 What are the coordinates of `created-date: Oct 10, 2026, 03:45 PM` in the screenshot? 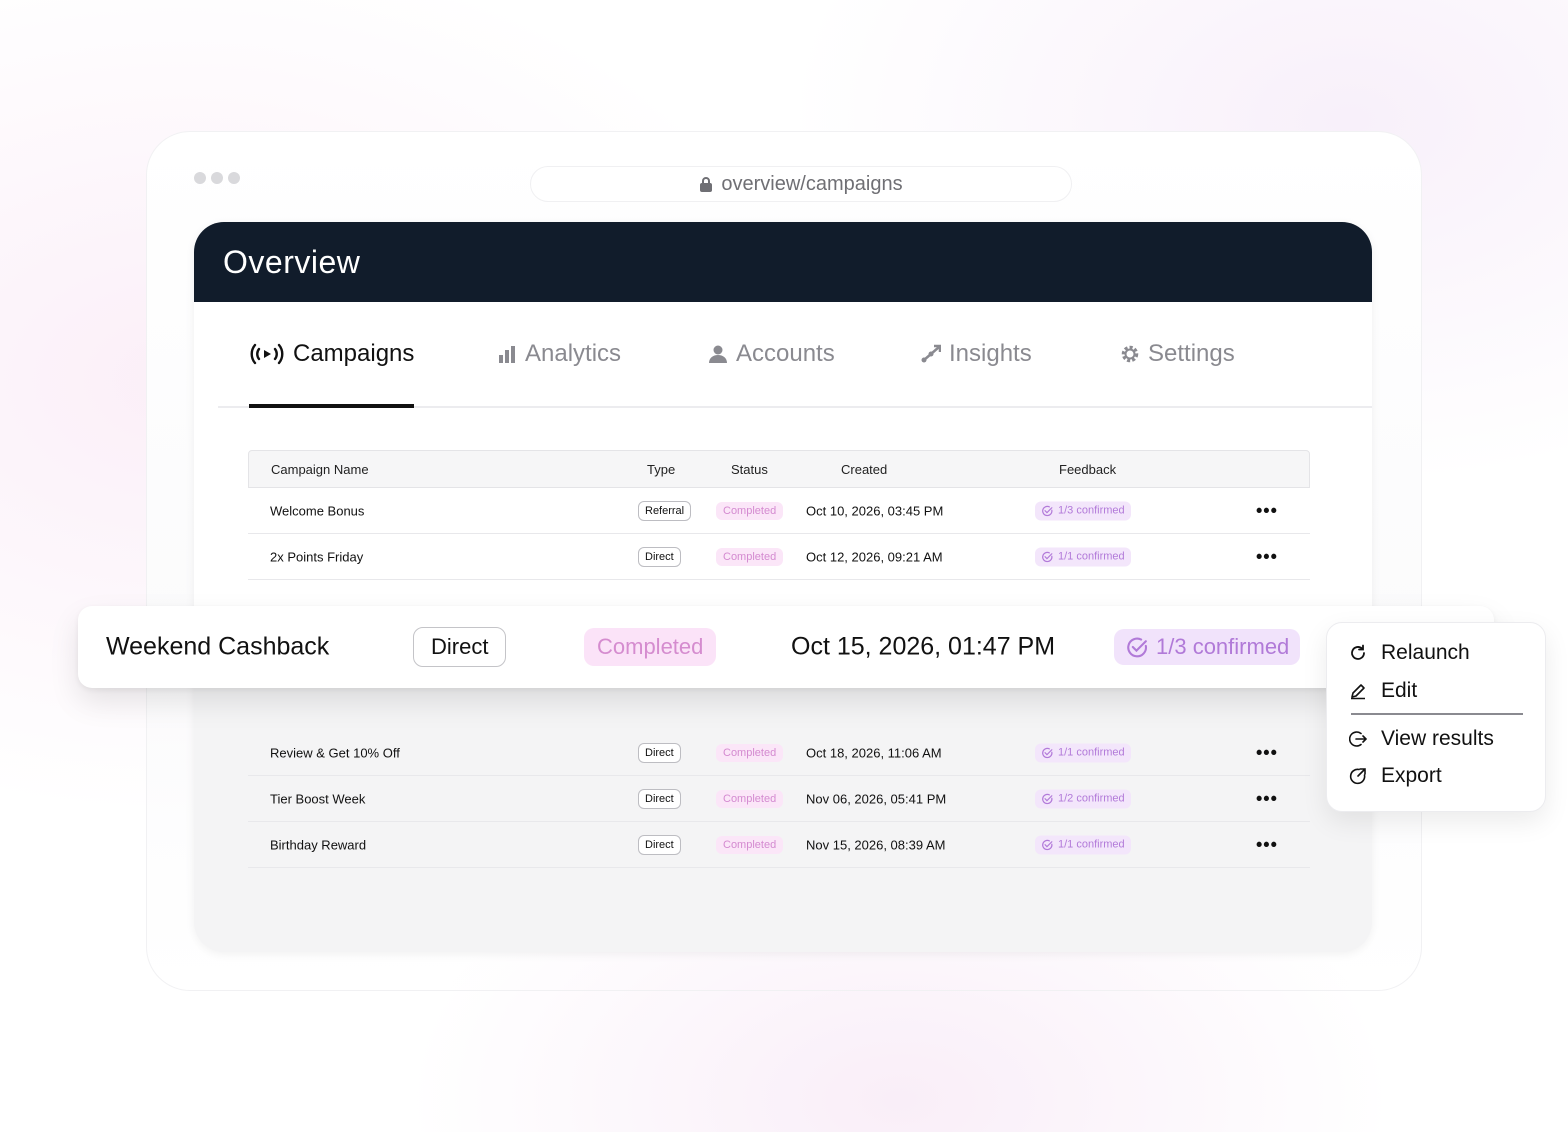 It's located at (875, 510).